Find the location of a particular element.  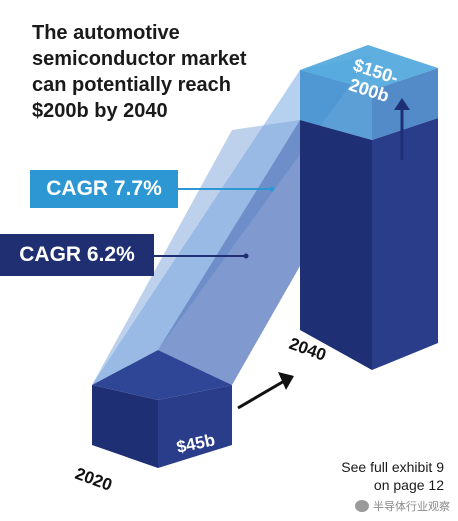

cagr-high-dot is located at coordinates (272, 189).